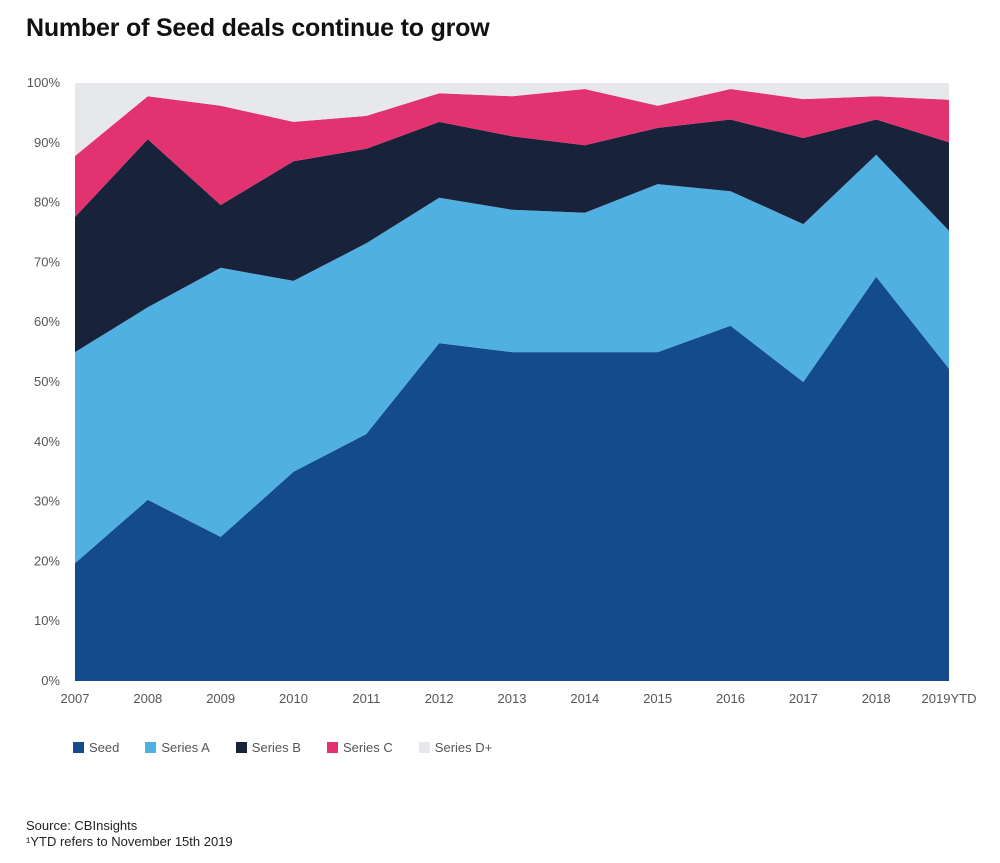 The height and width of the screenshot is (863, 1000). Describe the element at coordinates (47, 441) in the screenshot. I see `y-tick-label: 40%` at that location.